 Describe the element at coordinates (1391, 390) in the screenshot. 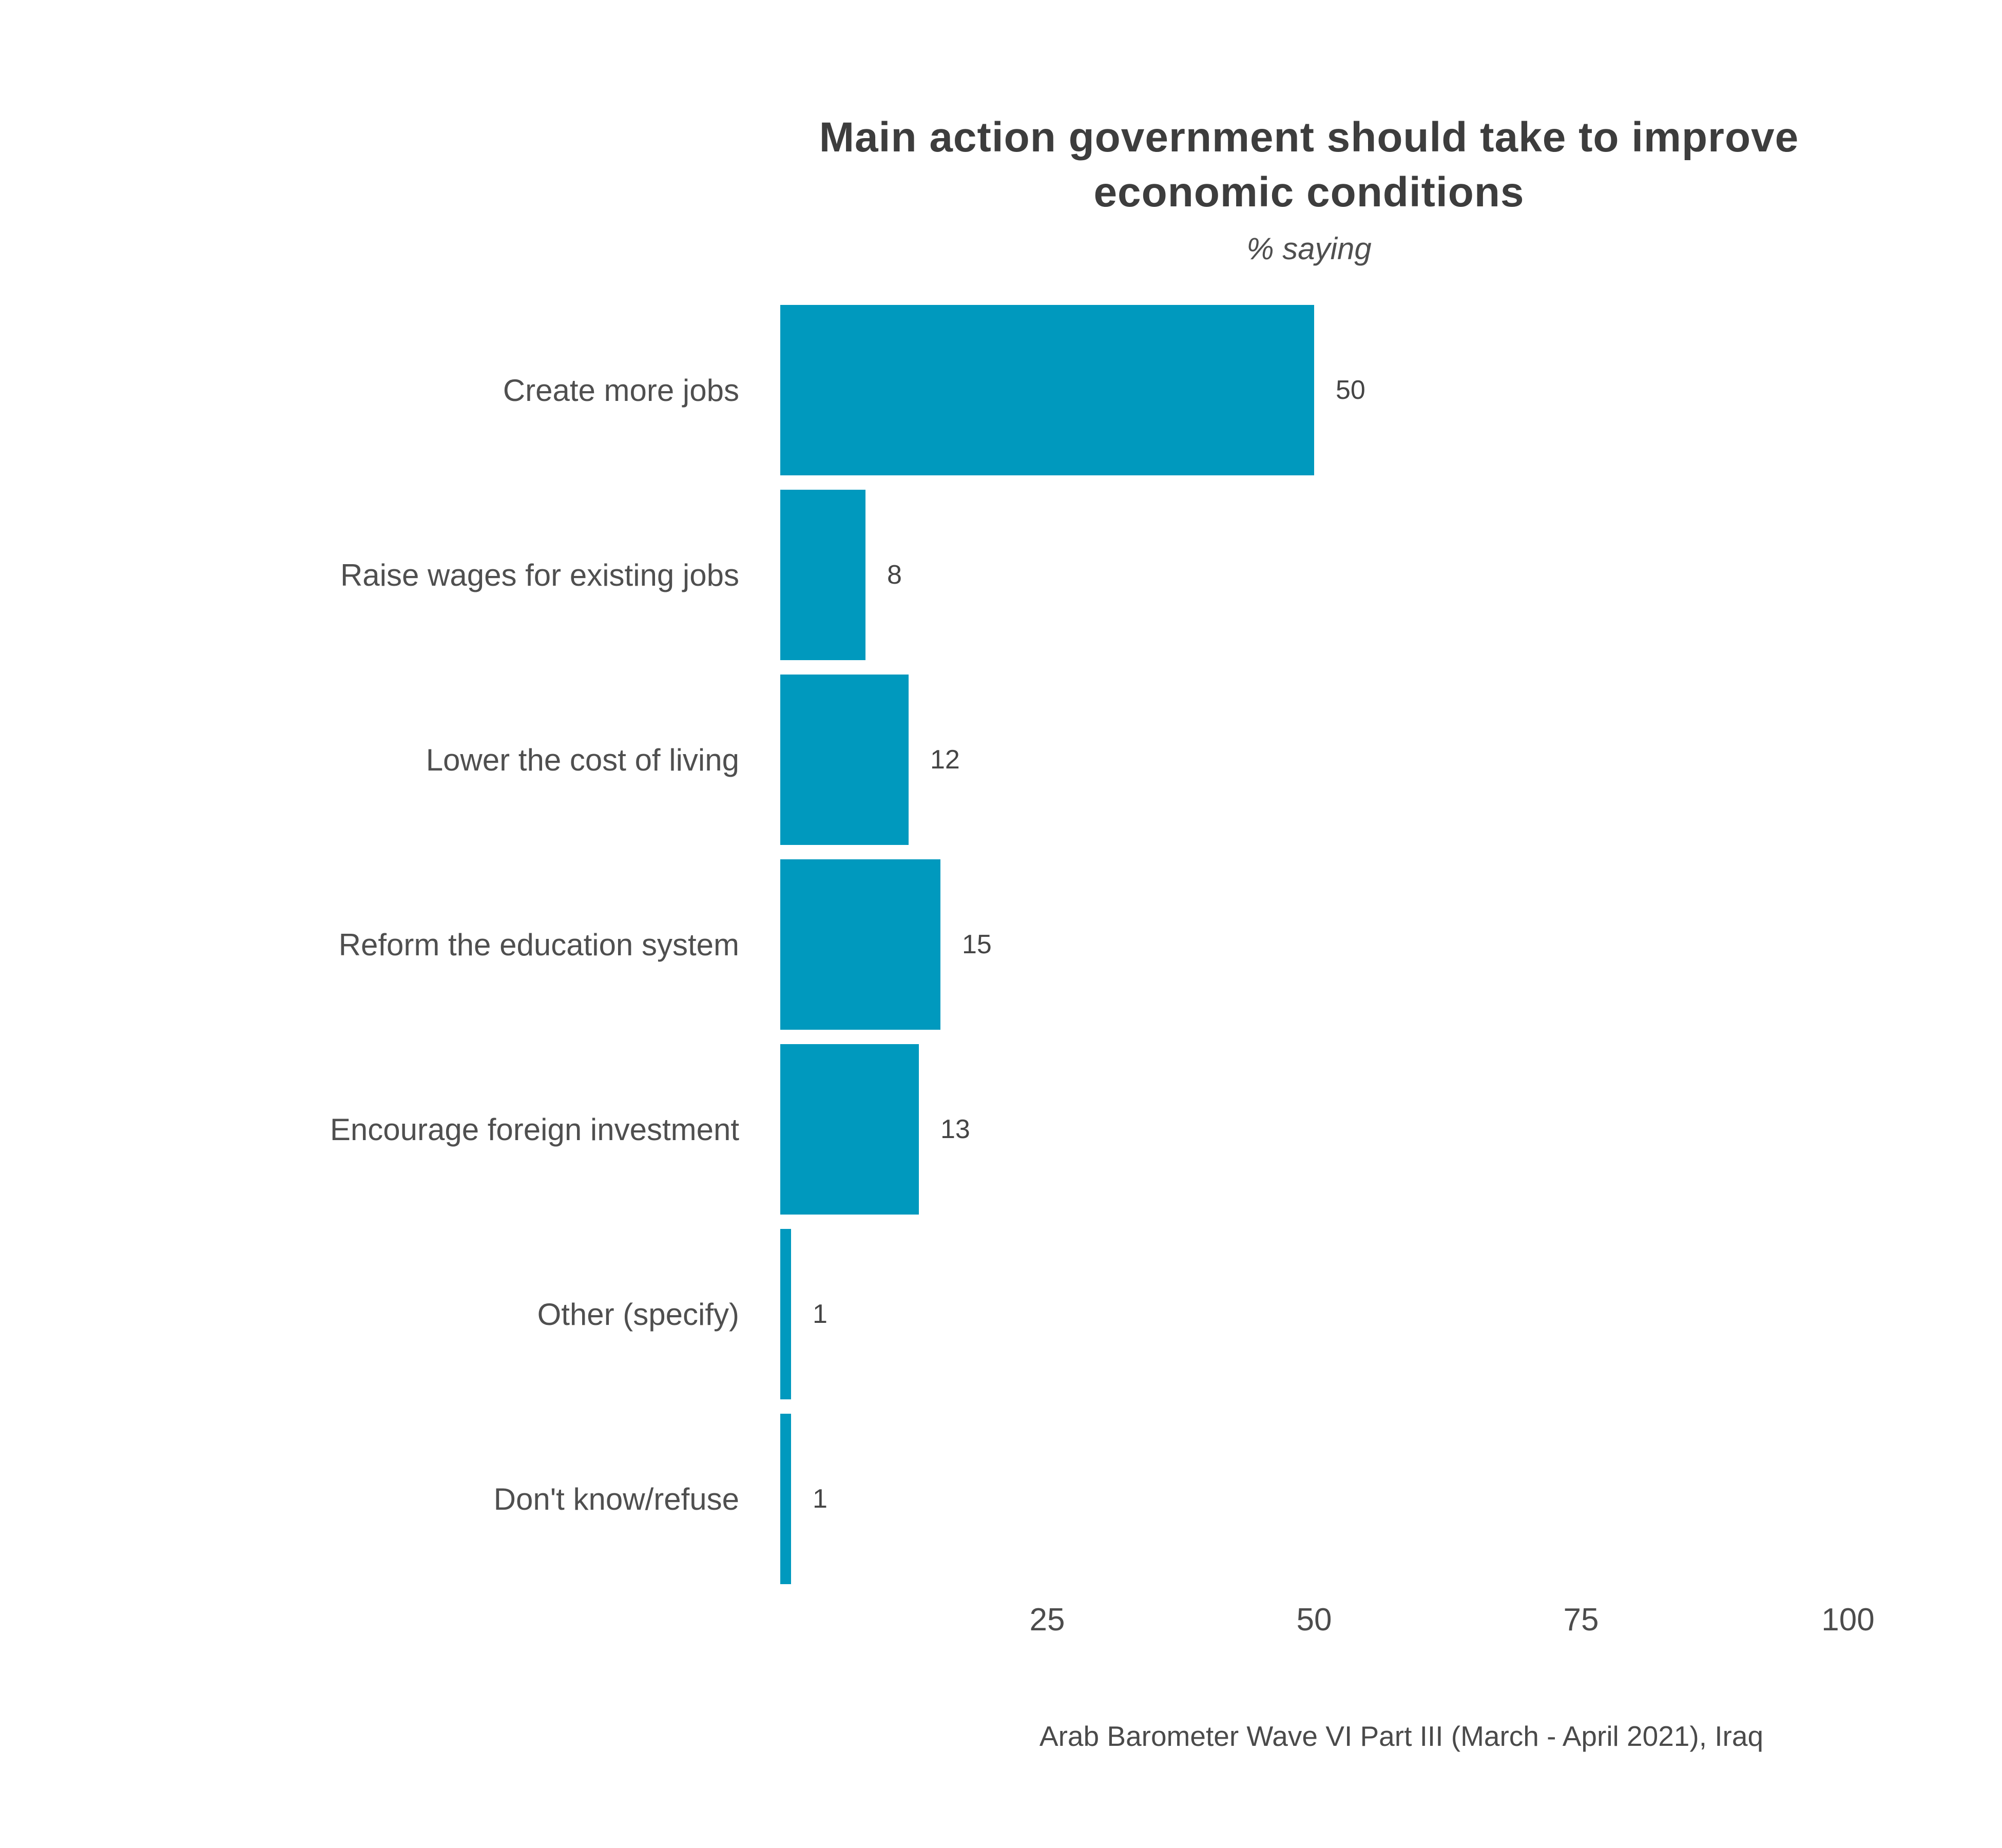

I see `bar-area: 50` at that location.